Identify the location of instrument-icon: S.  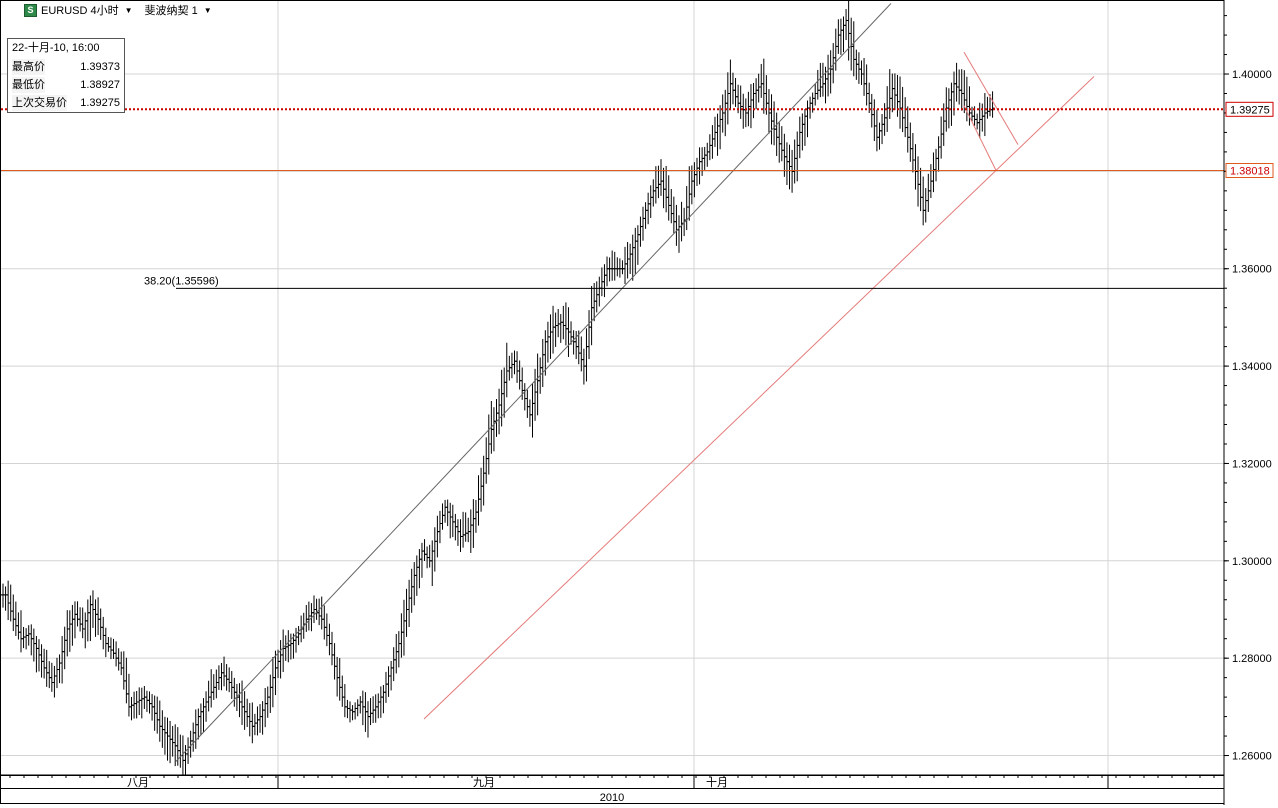
(30, 10).